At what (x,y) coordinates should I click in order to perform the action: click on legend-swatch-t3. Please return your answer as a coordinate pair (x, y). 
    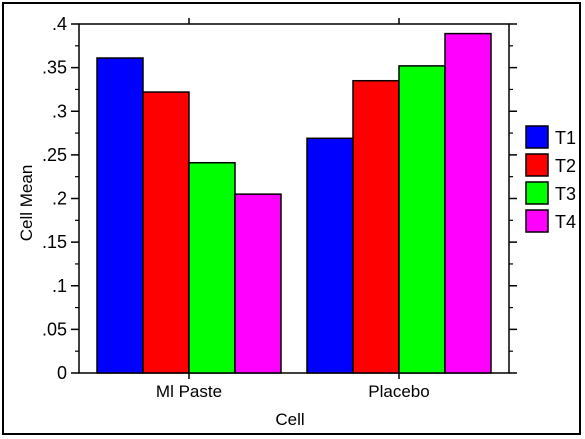
    Looking at the image, I should click on (537, 193).